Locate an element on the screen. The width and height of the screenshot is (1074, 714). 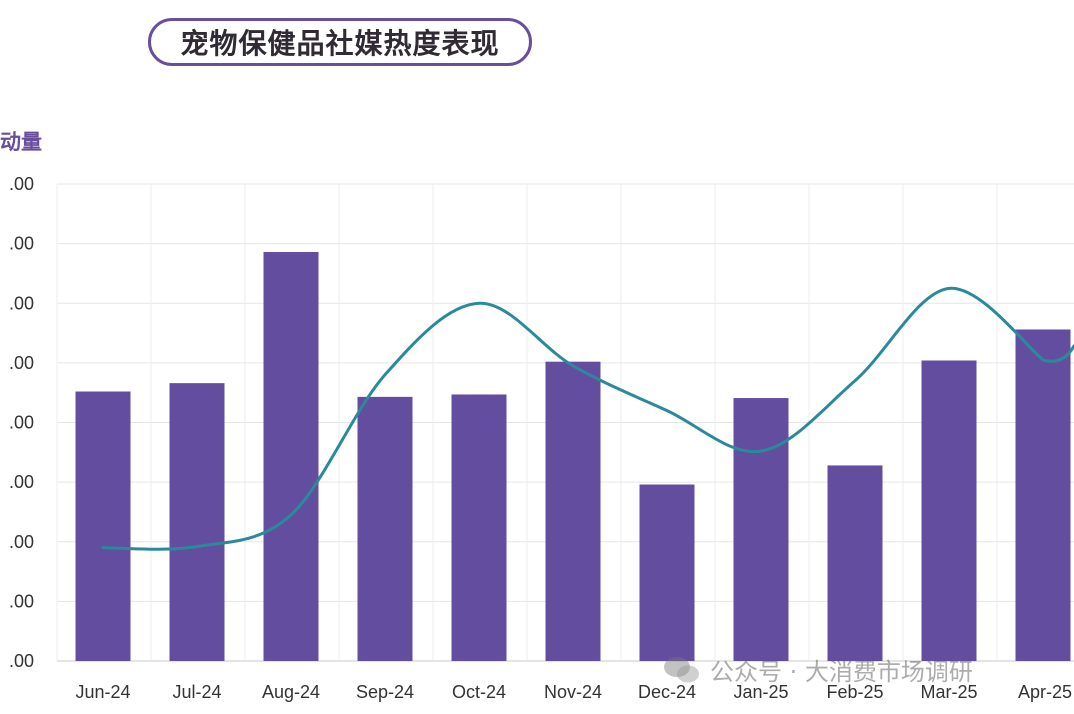
y-axis-title: 动量 is located at coordinates (21, 142).